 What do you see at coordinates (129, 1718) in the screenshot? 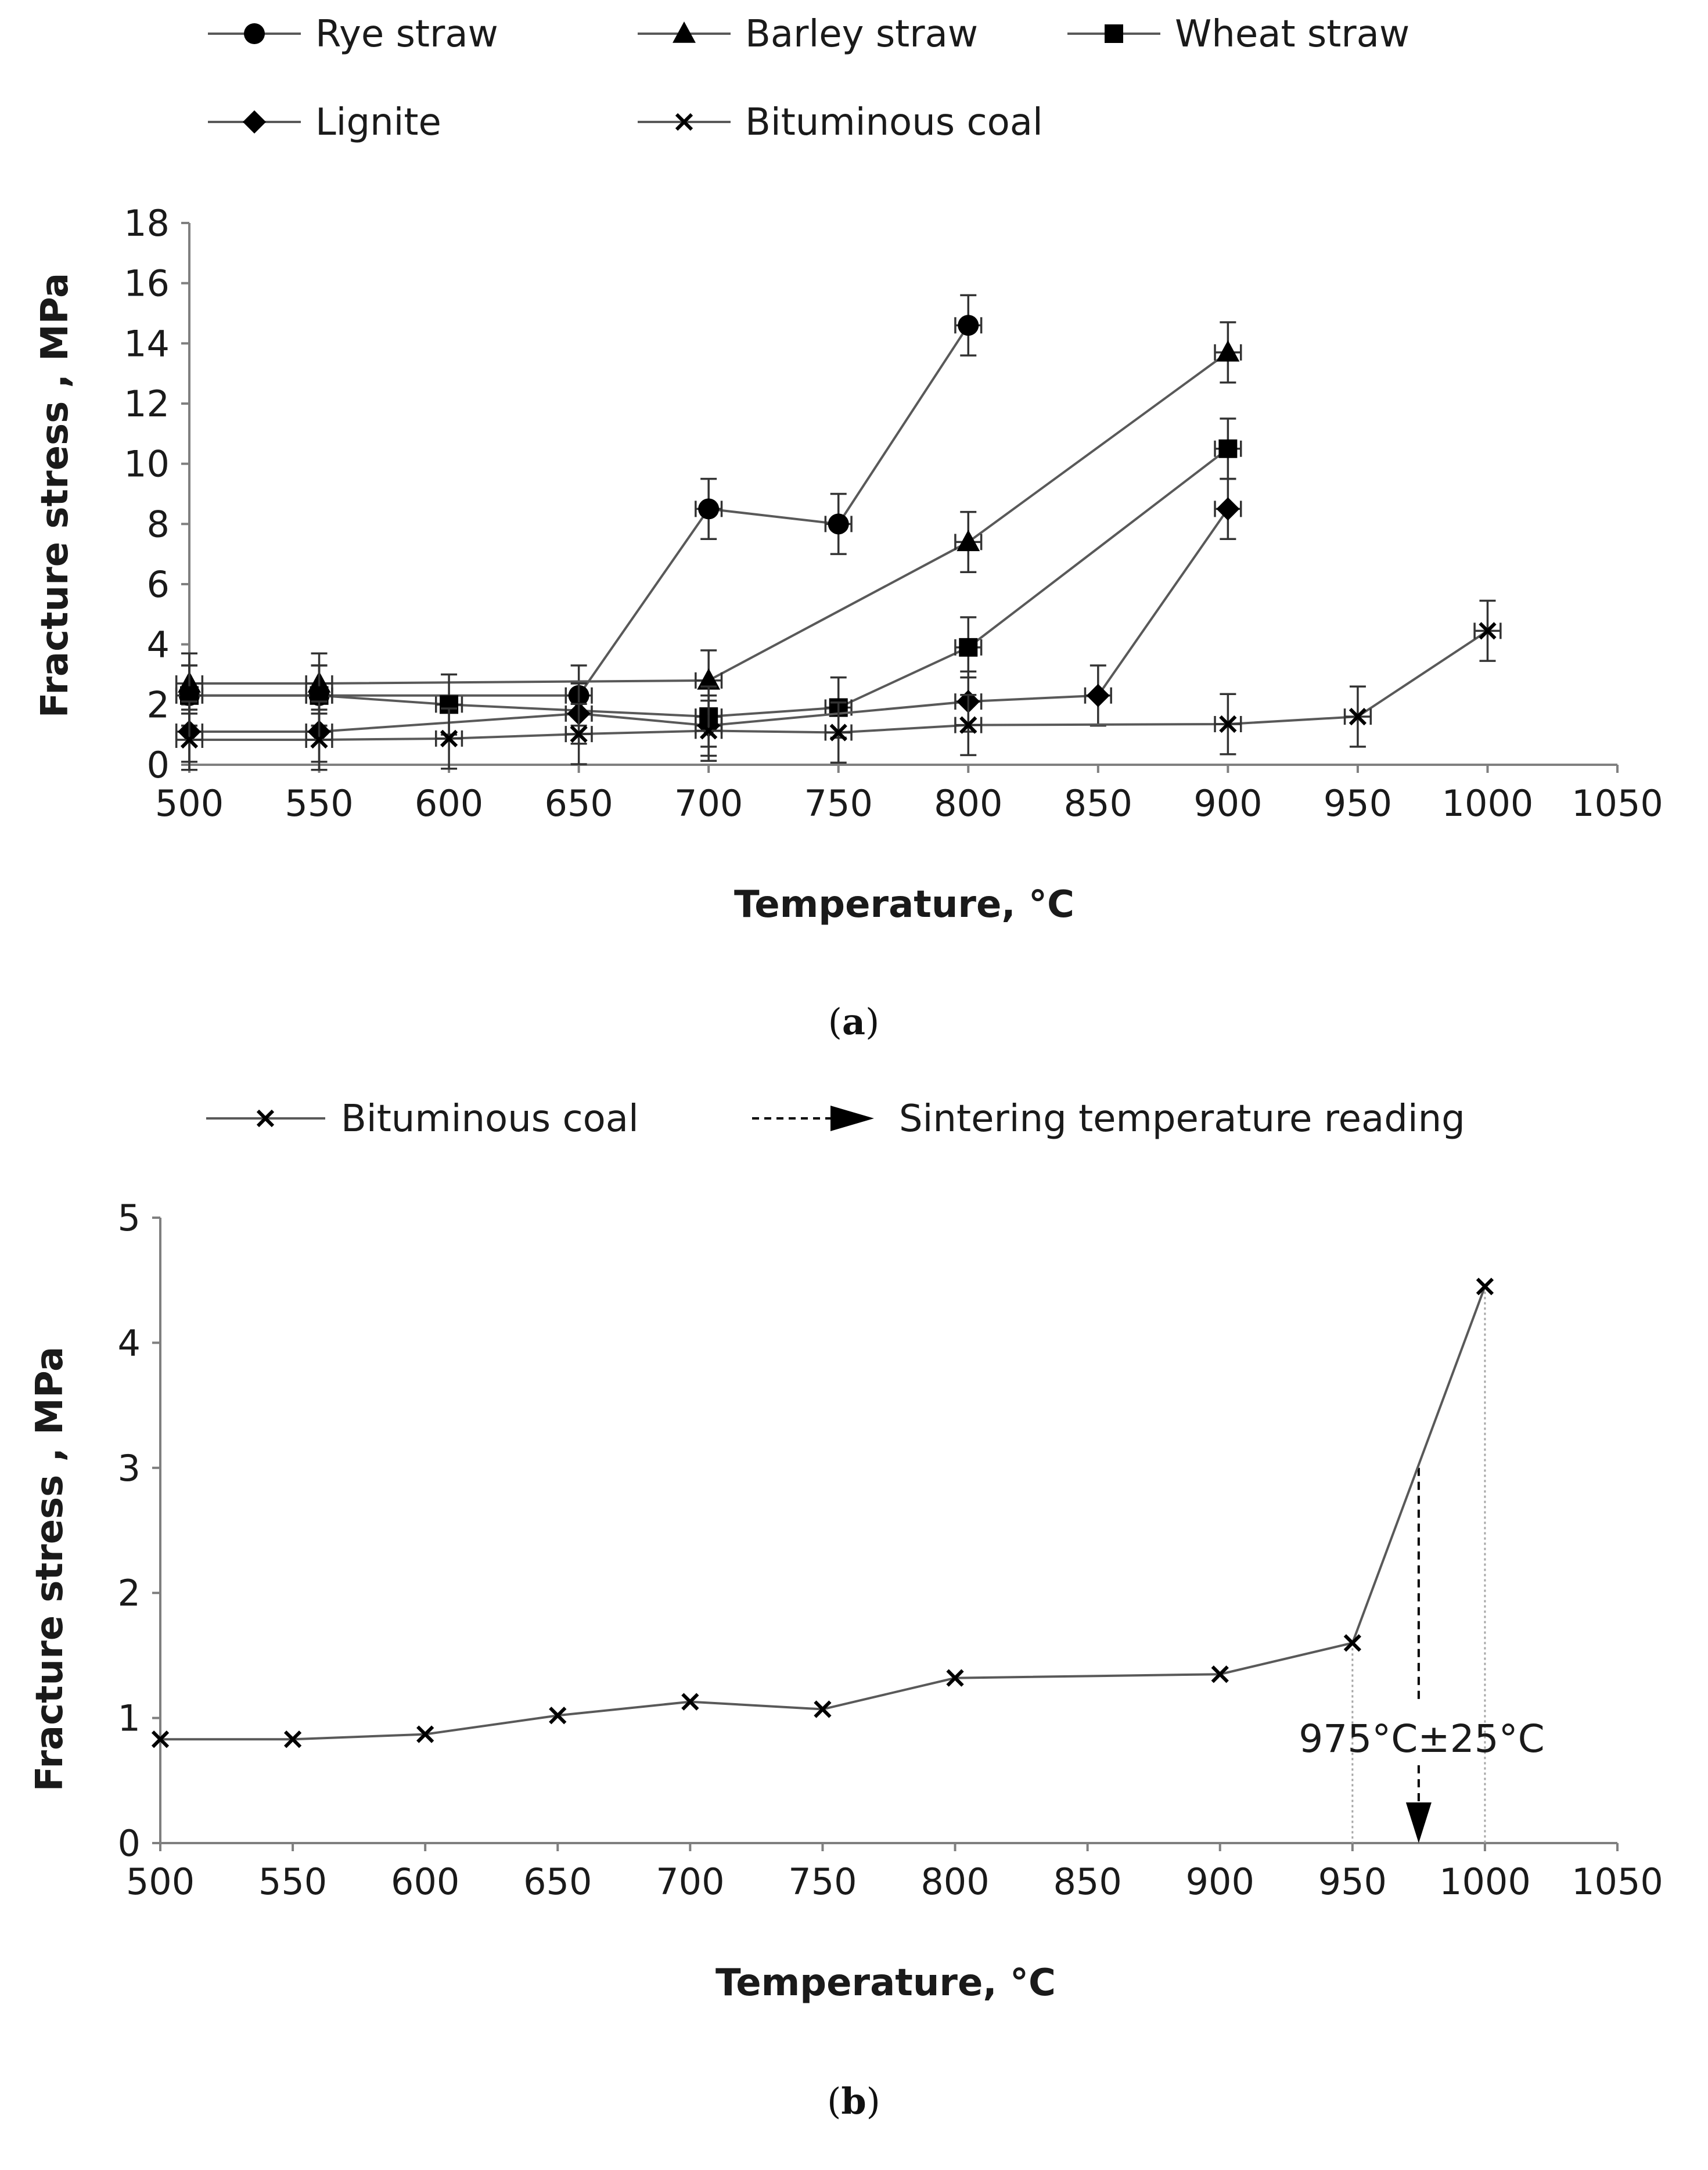
I see `y-tick-label: 1` at bounding box center [129, 1718].